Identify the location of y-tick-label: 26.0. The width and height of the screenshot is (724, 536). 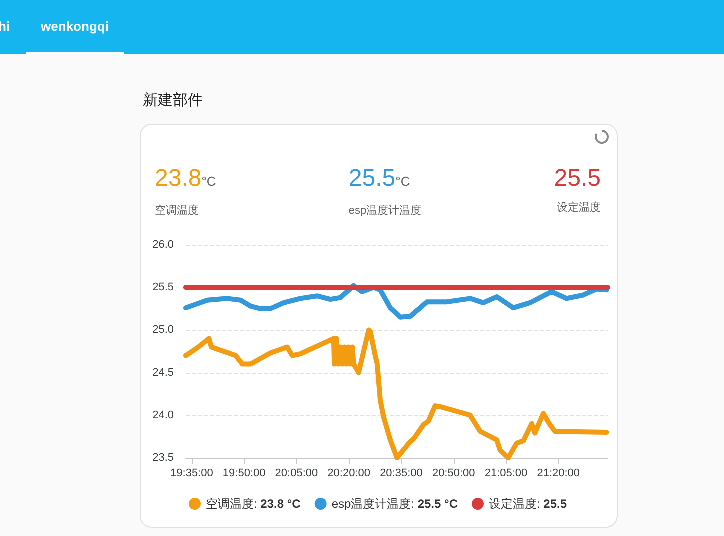
(163, 245).